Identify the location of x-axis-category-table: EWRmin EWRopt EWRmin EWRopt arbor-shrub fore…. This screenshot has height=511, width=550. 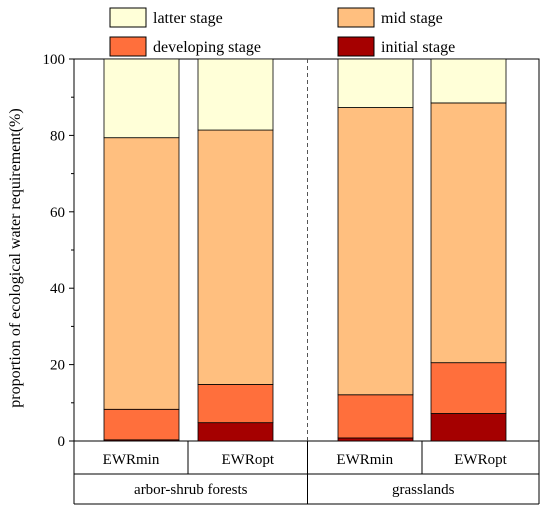
(306, 473).